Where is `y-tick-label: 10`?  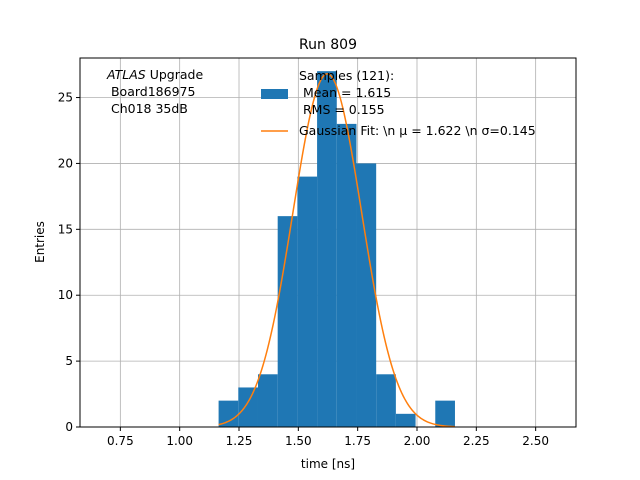
y-tick-label: 10 is located at coordinates (65, 295).